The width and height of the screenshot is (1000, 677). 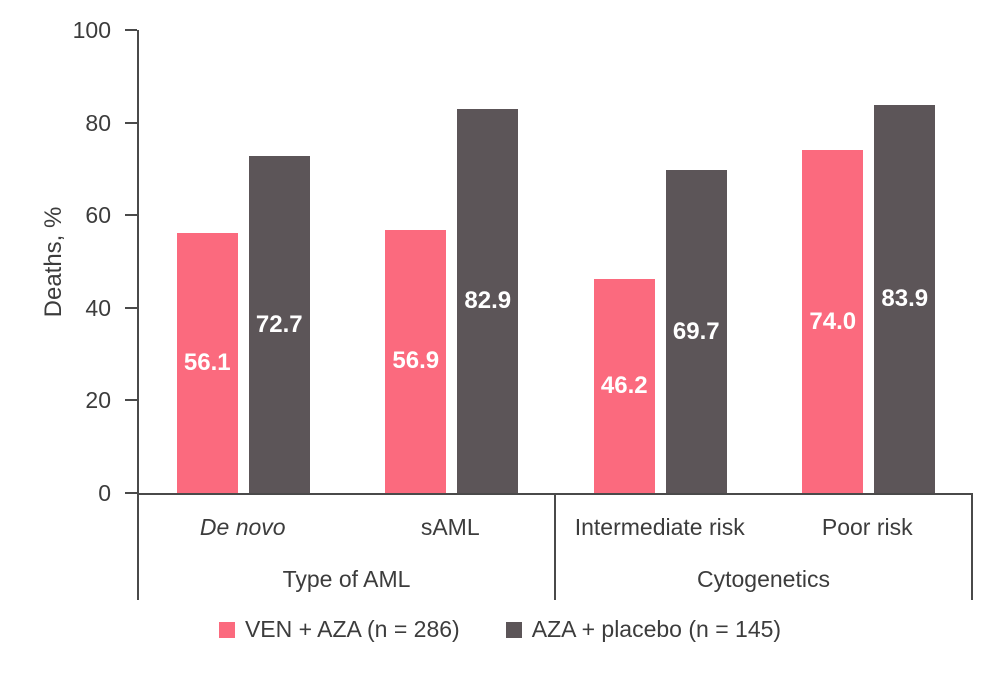 I want to click on bar: 72.7, so click(x=279, y=324).